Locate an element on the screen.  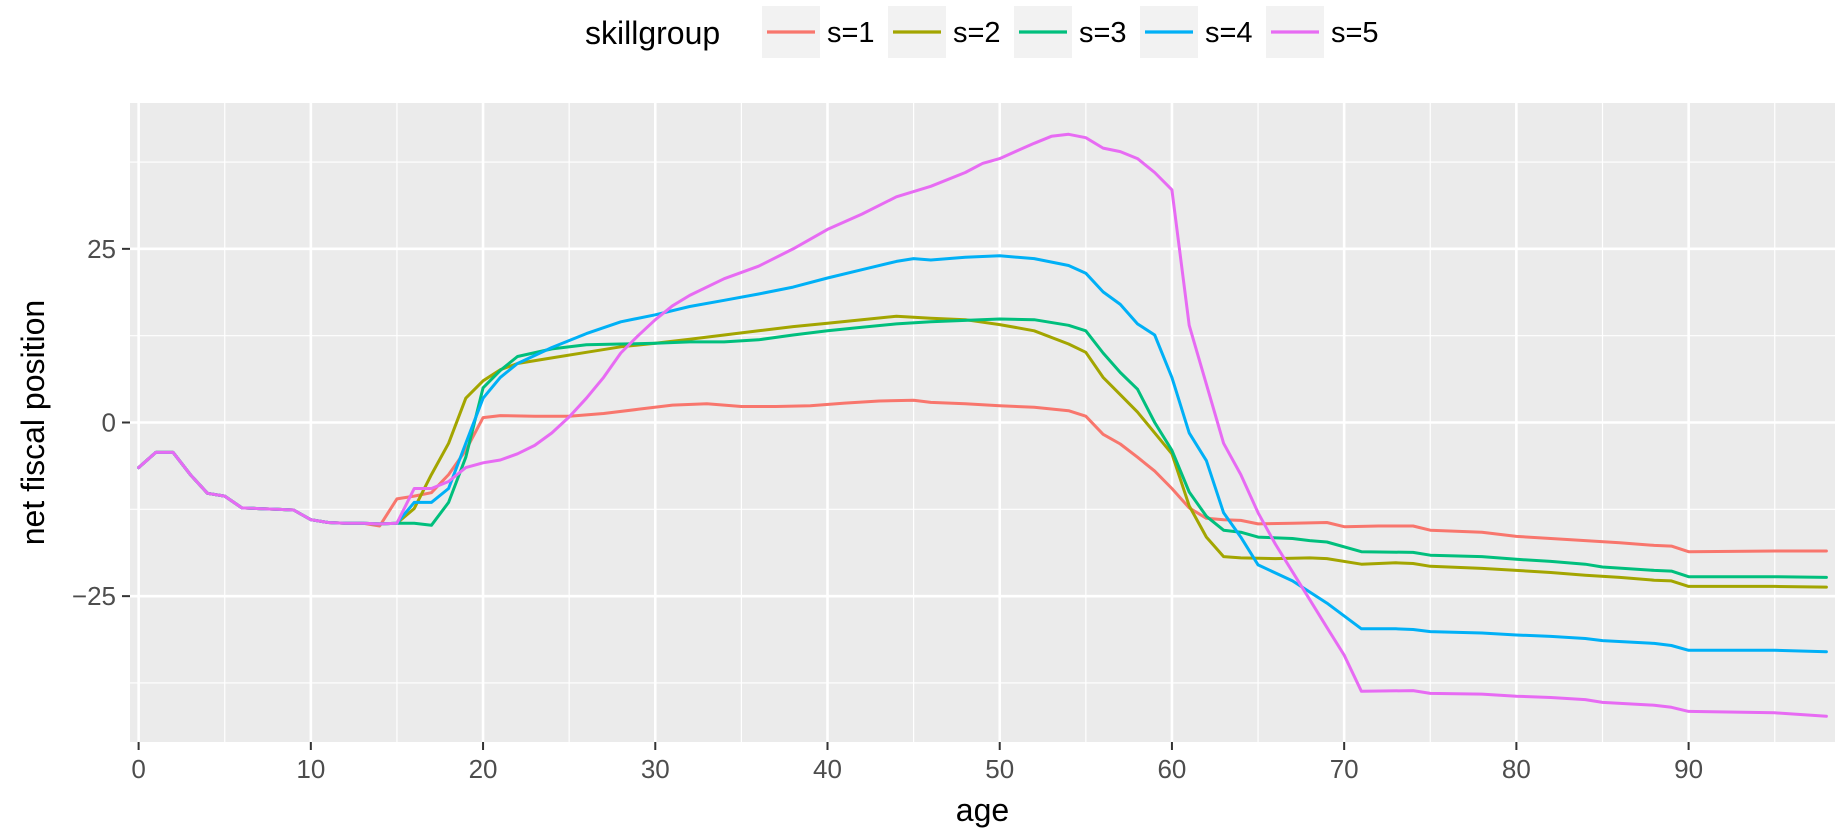
x-tick-label: 60 is located at coordinates (1171, 769).